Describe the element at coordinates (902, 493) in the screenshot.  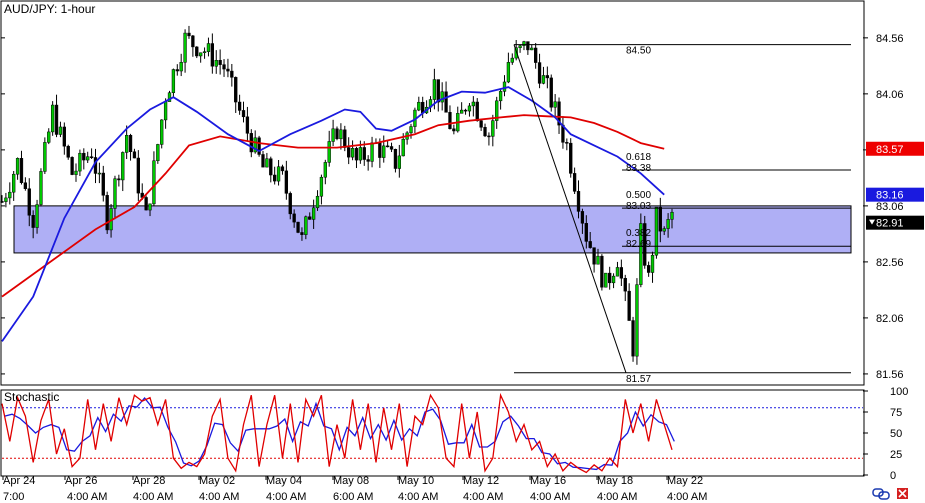
I see `close-icon` at that location.